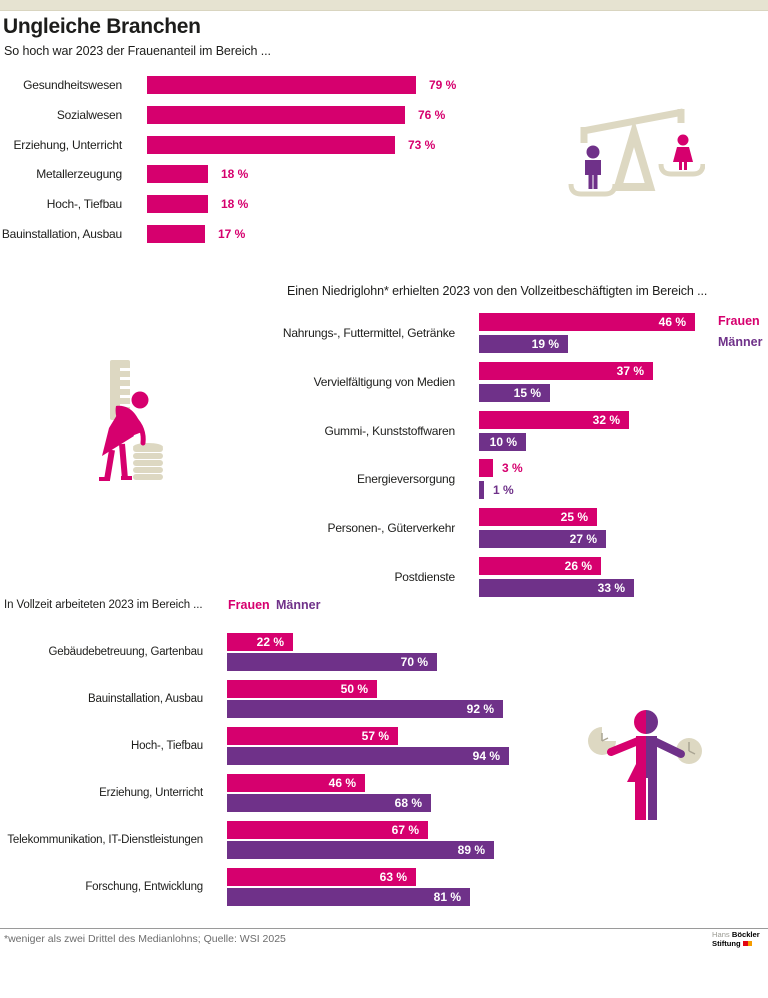  I want to click on scale-pan-right, so click(681, 170).